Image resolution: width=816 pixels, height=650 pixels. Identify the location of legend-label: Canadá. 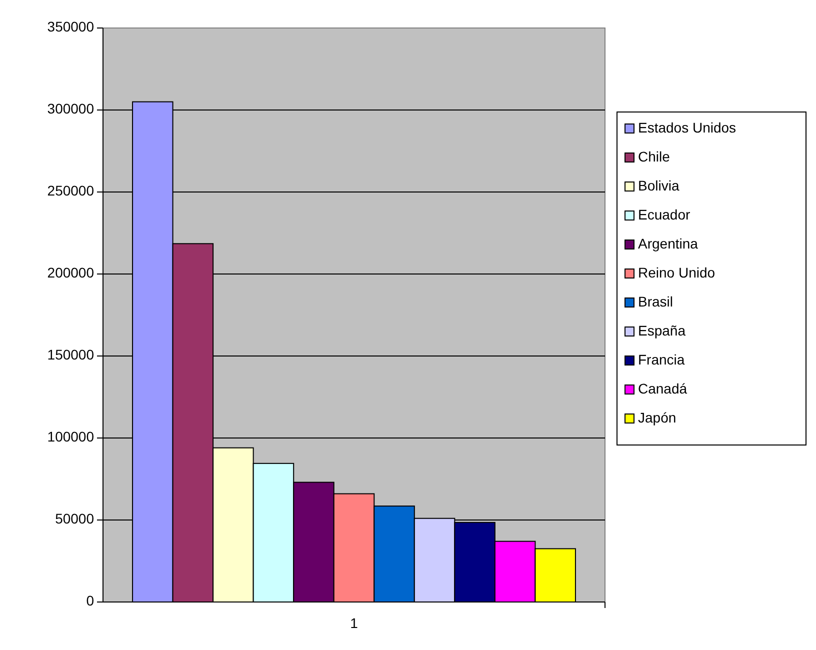
(663, 388).